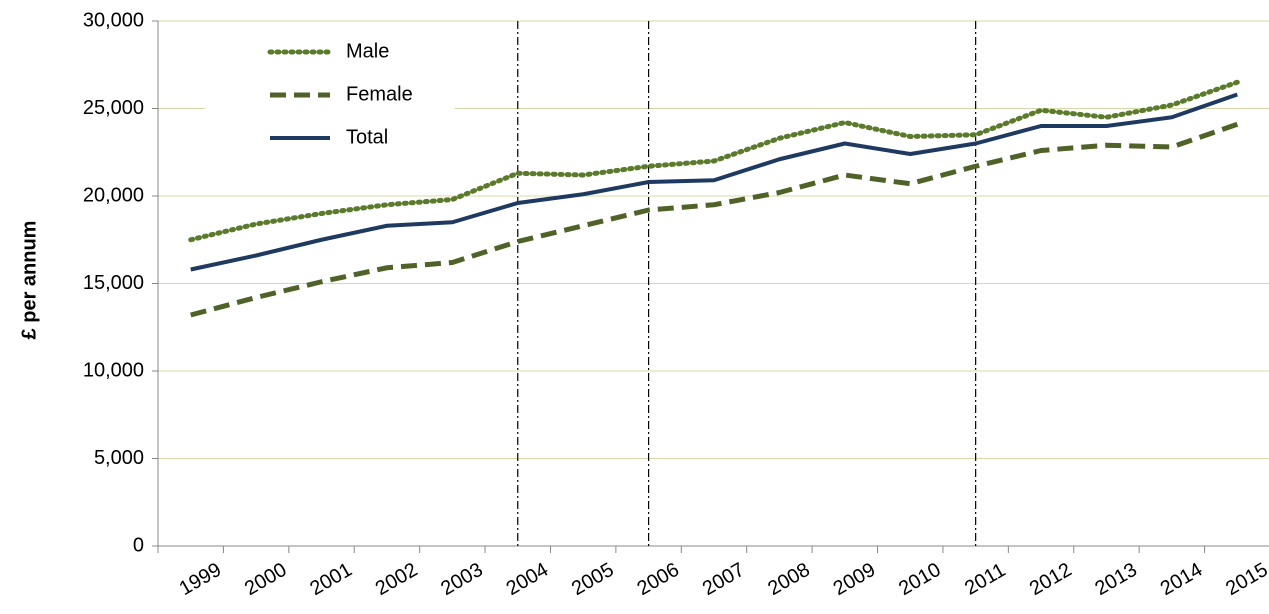 This screenshot has height=614, width=1269. Describe the element at coordinates (1182, 579) in the screenshot. I see `x-tick-label: 2014` at that location.